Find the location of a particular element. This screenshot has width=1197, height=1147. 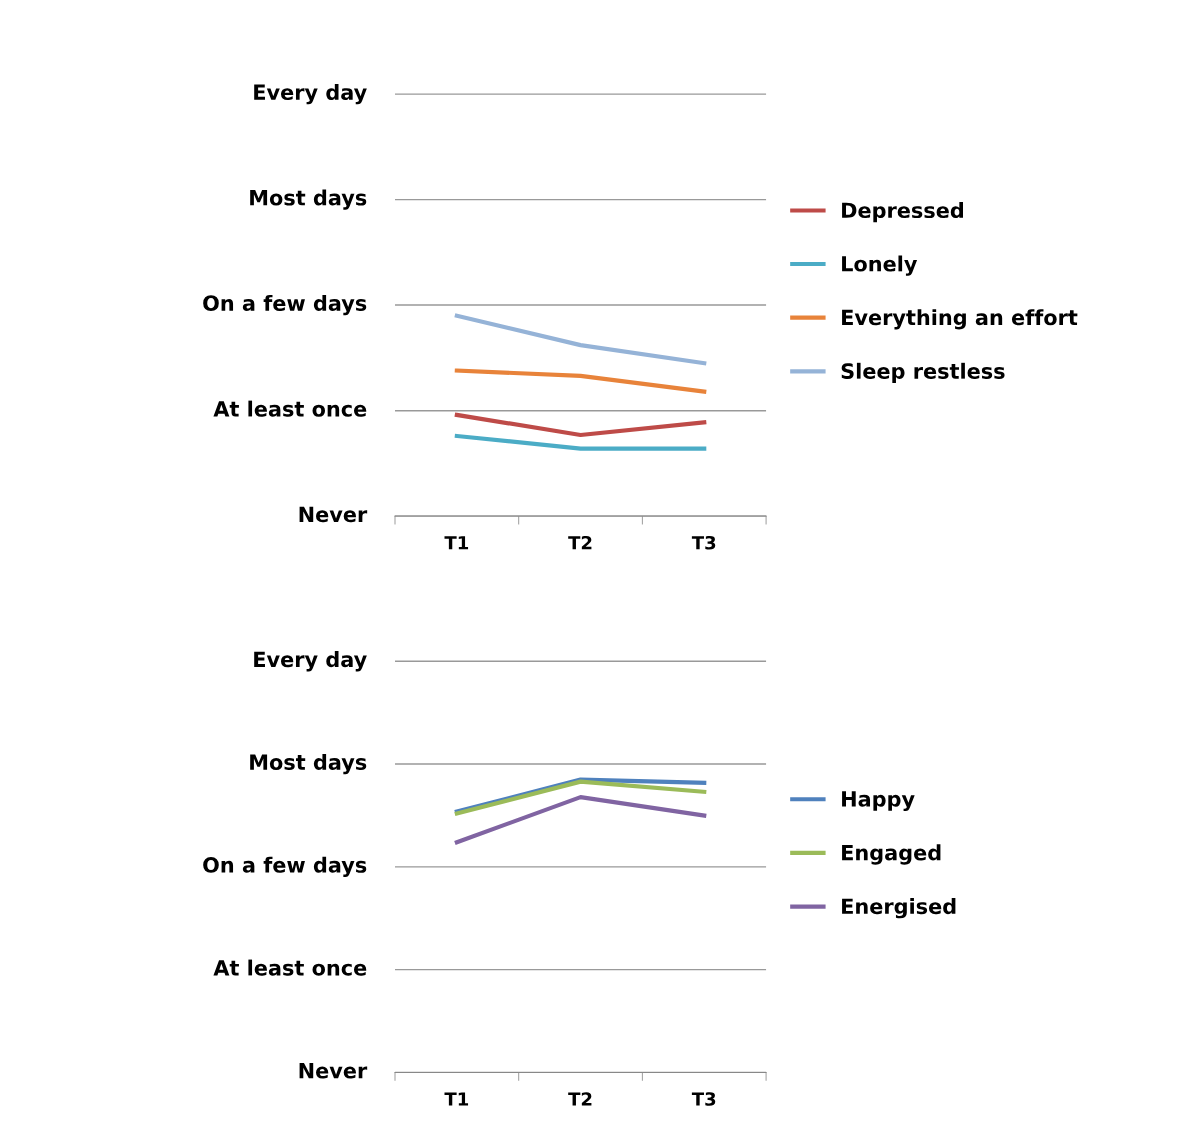

legend-label: Sleep restless is located at coordinates (923, 372).